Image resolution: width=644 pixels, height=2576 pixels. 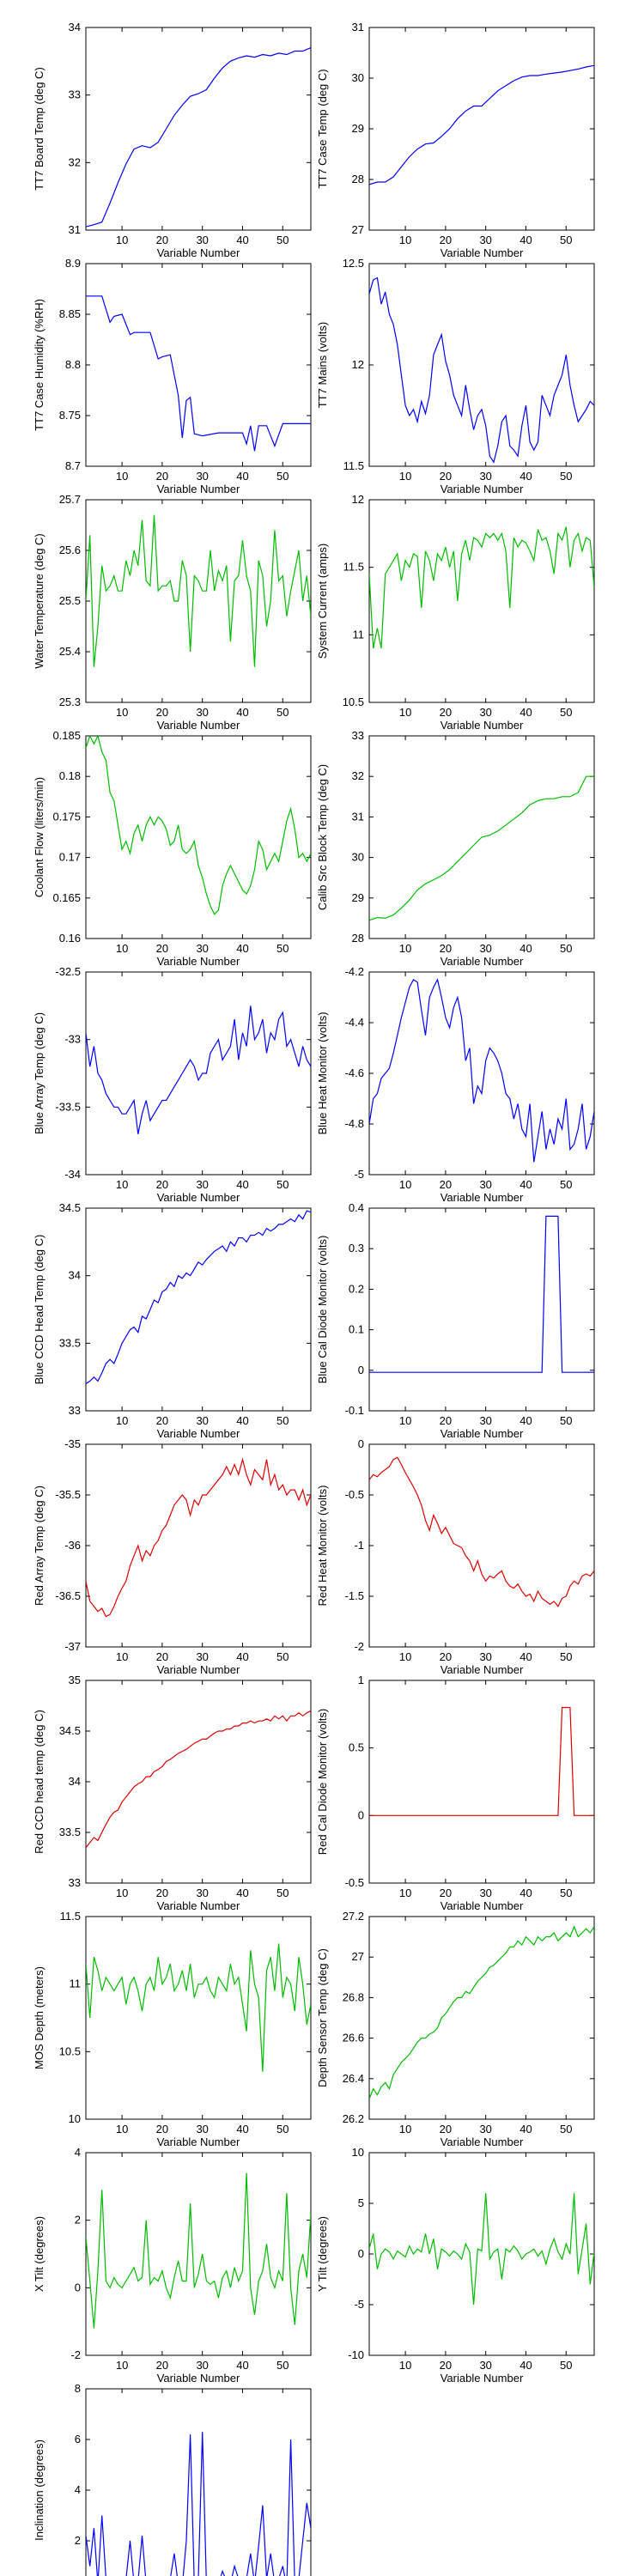 I want to click on chart-6-xtick-label: 40, so click(x=525, y=713).